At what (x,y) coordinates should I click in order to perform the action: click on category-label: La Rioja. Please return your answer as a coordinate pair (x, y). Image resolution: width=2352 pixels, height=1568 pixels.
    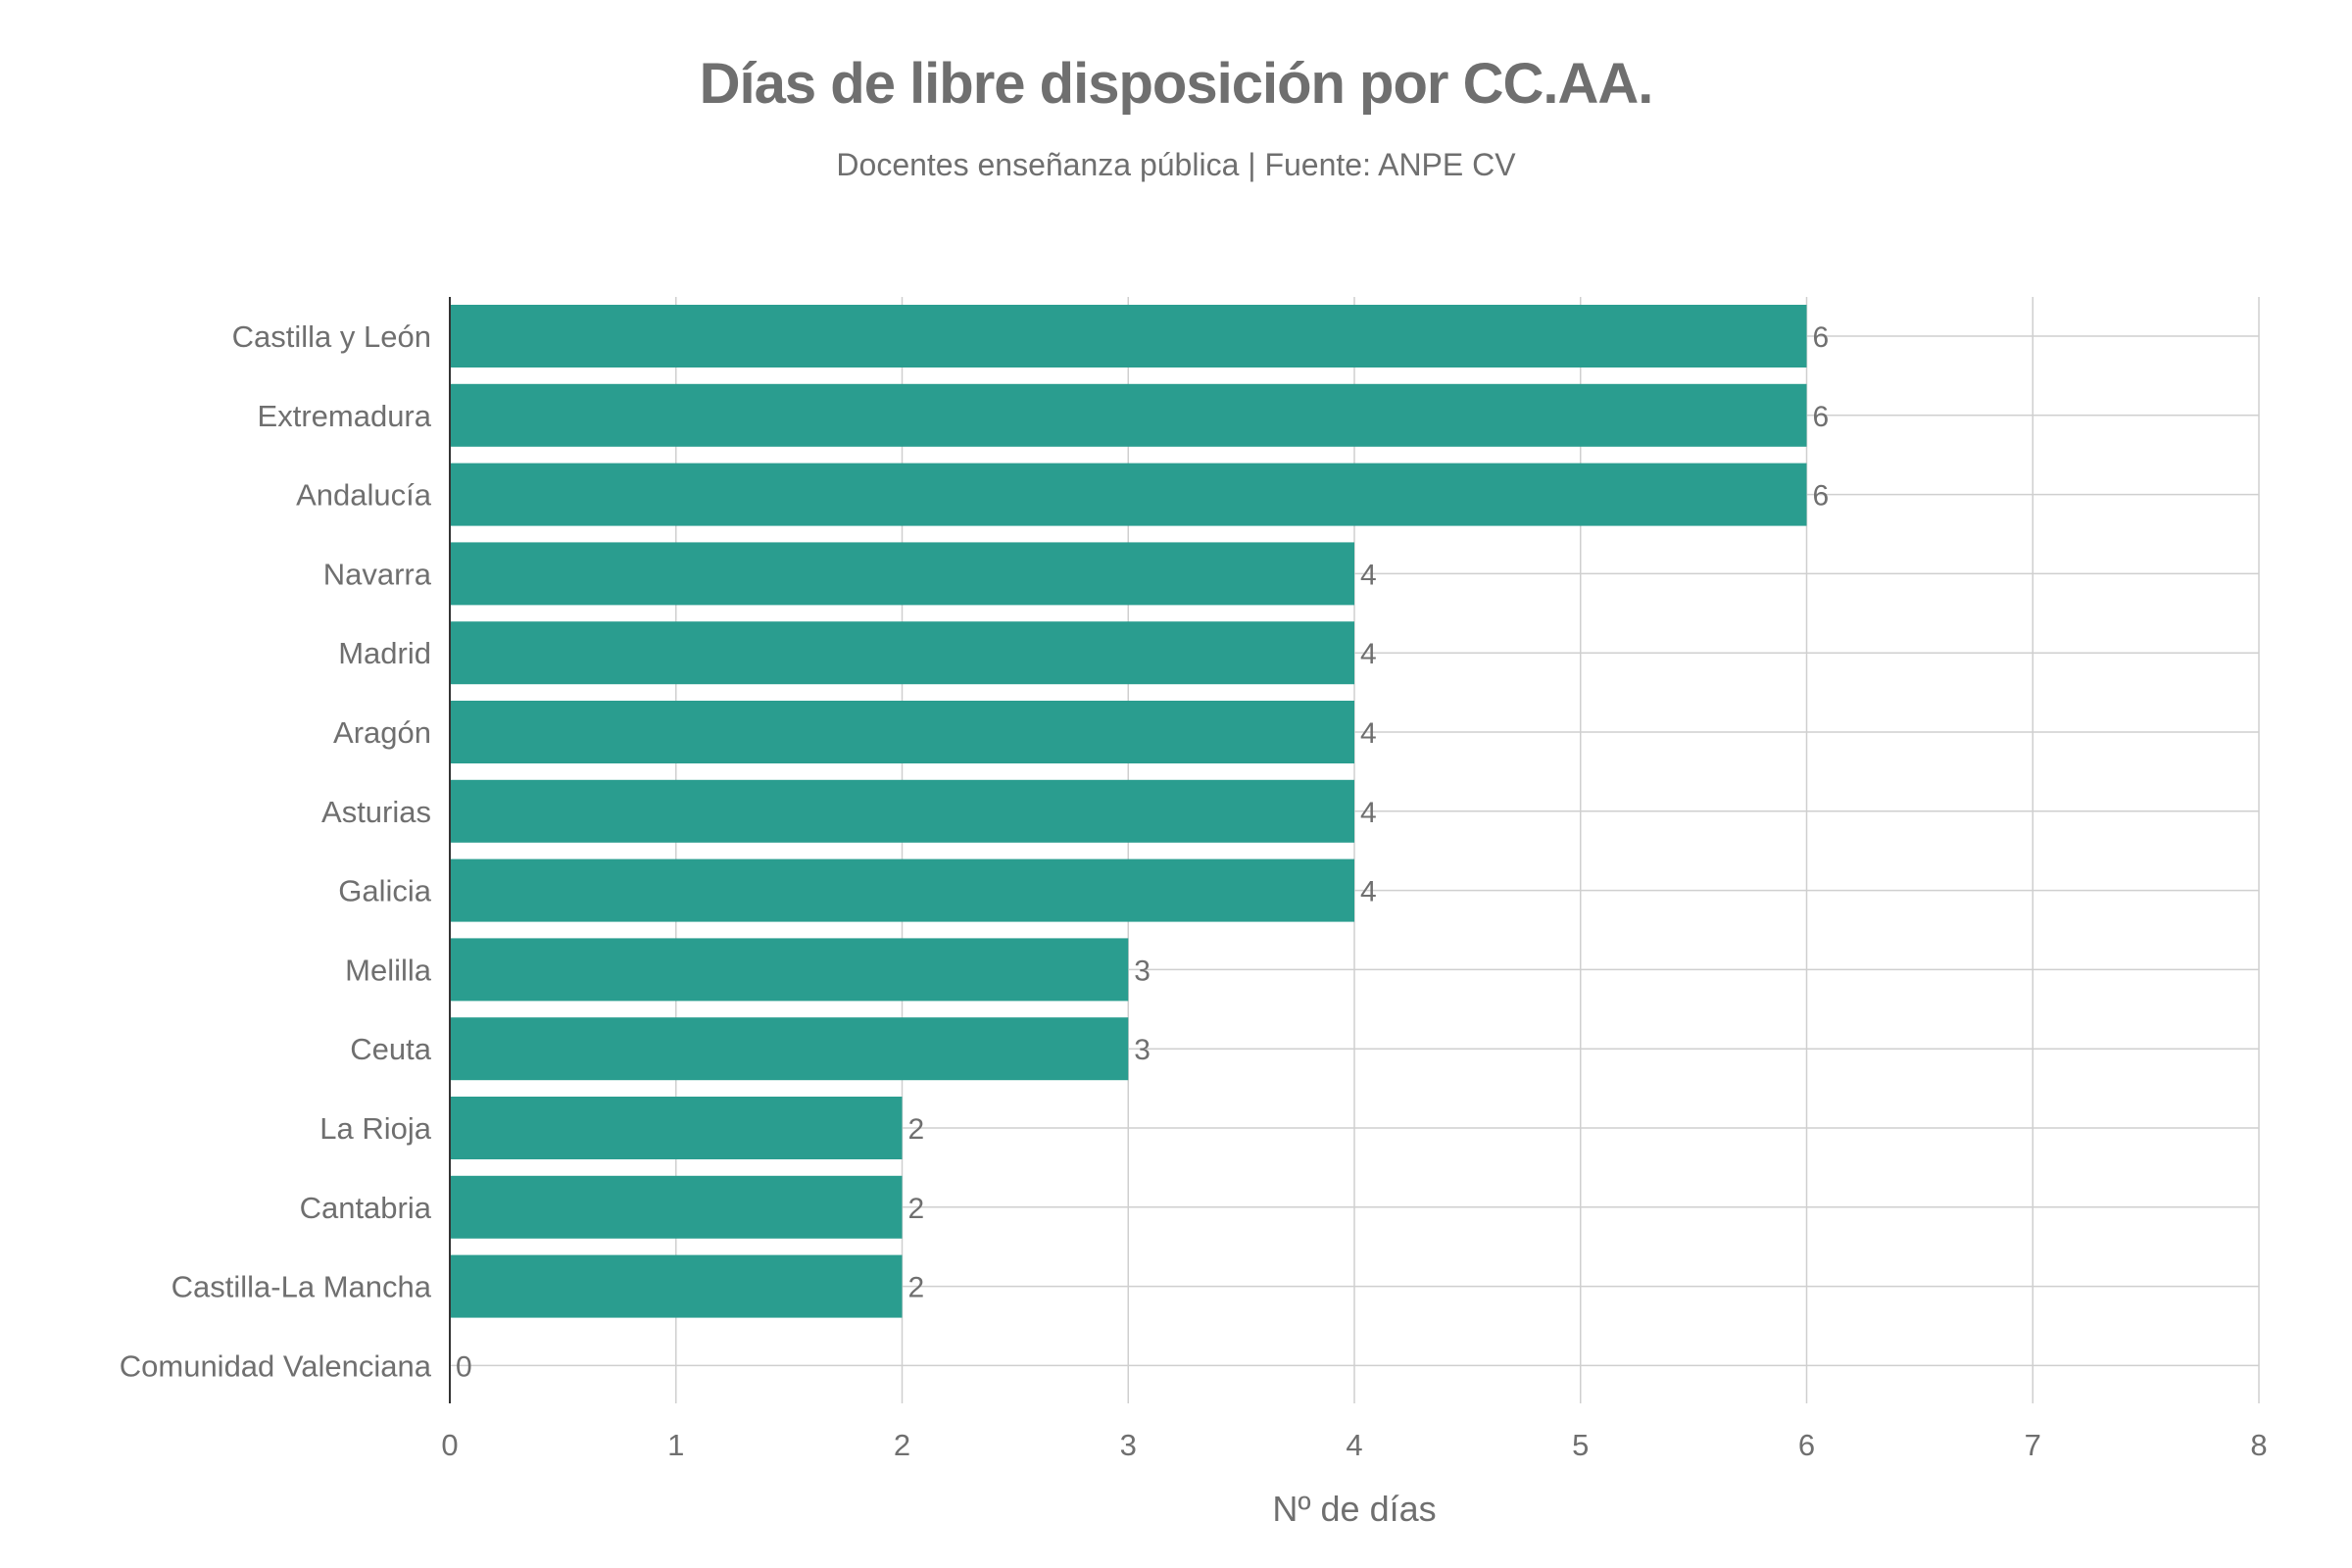
    Looking at the image, I should click on (375, 1128).